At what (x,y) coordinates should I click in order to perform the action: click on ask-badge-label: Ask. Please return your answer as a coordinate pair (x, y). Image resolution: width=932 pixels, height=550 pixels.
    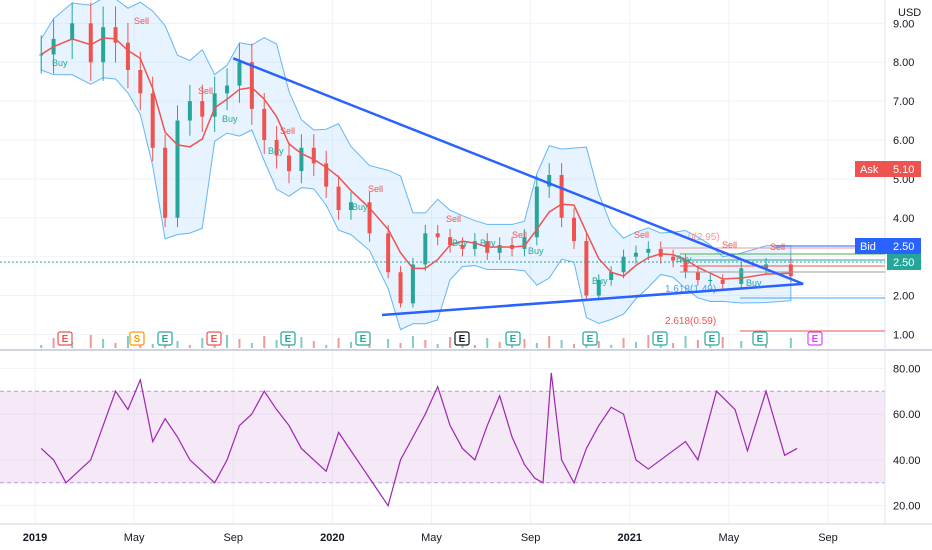
    Looking at the image, I should click on (869, 170).